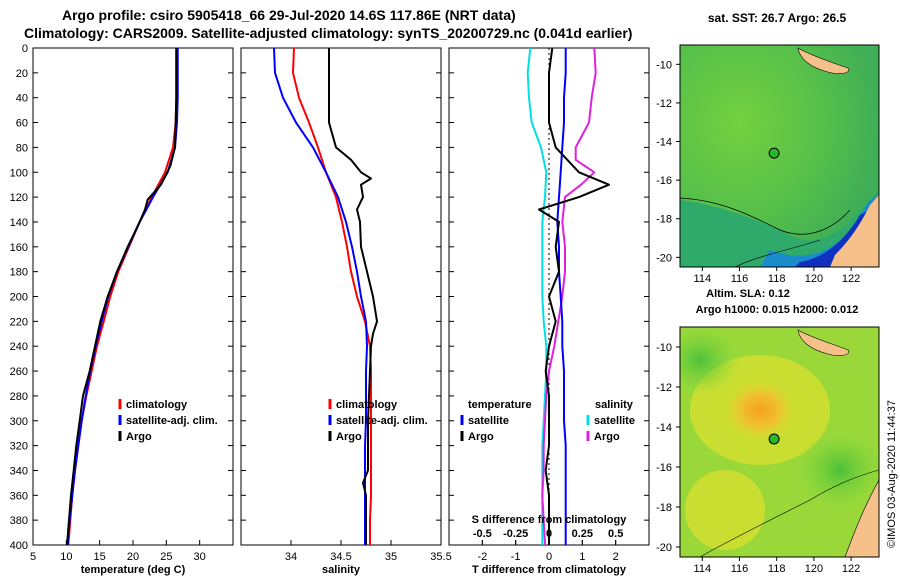 The width and height of the screenshot is (900, 580). I want to click on diff-secondary-xtick-label: -0.25, so click(515, 534).